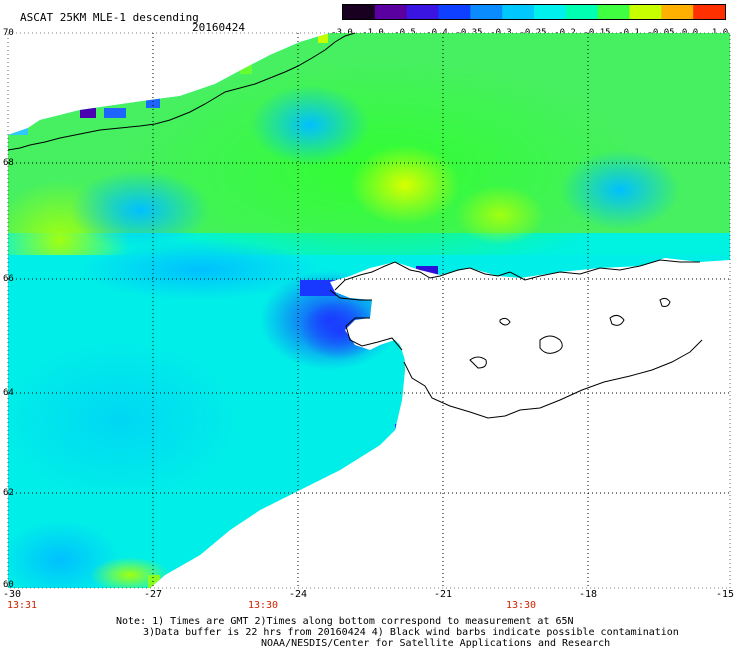 This screenshot has width=740, height=650. Describe the element at coordinates (263, 605) in the screenshot. I see `time-label-2: 13:30` at that location.